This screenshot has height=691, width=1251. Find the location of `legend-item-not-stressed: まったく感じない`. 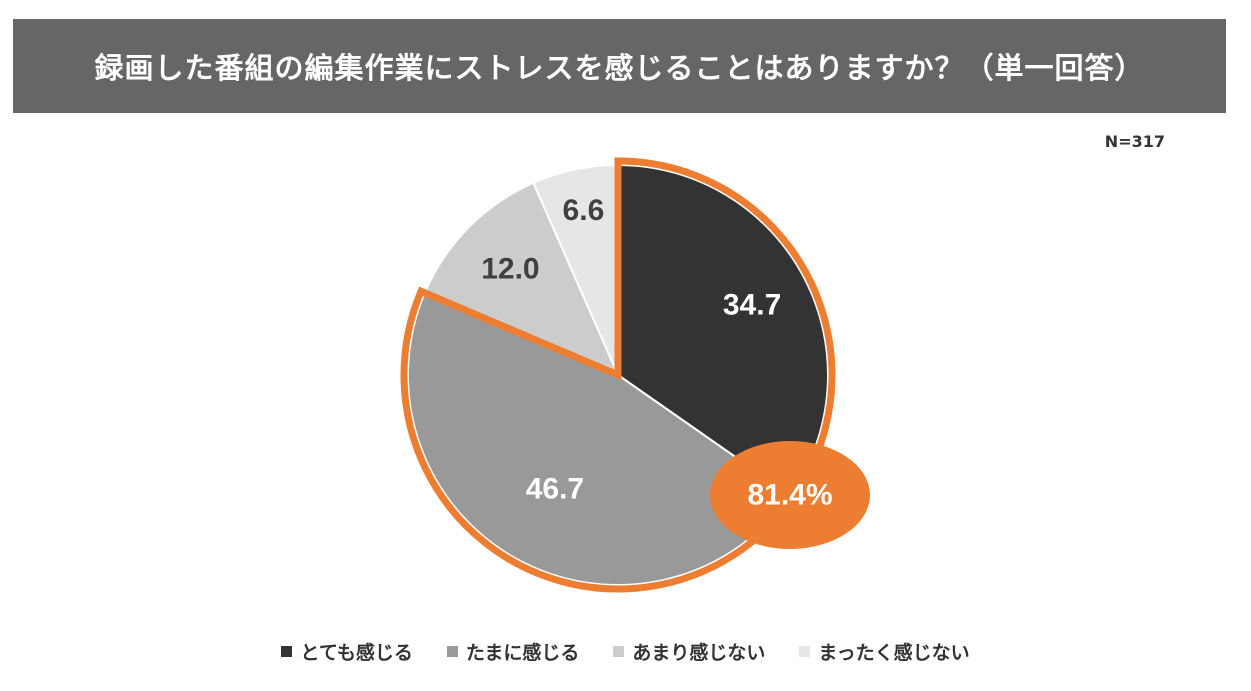

legend-item-not-stressed: まったく感じない is located at coordinates (884, 651).